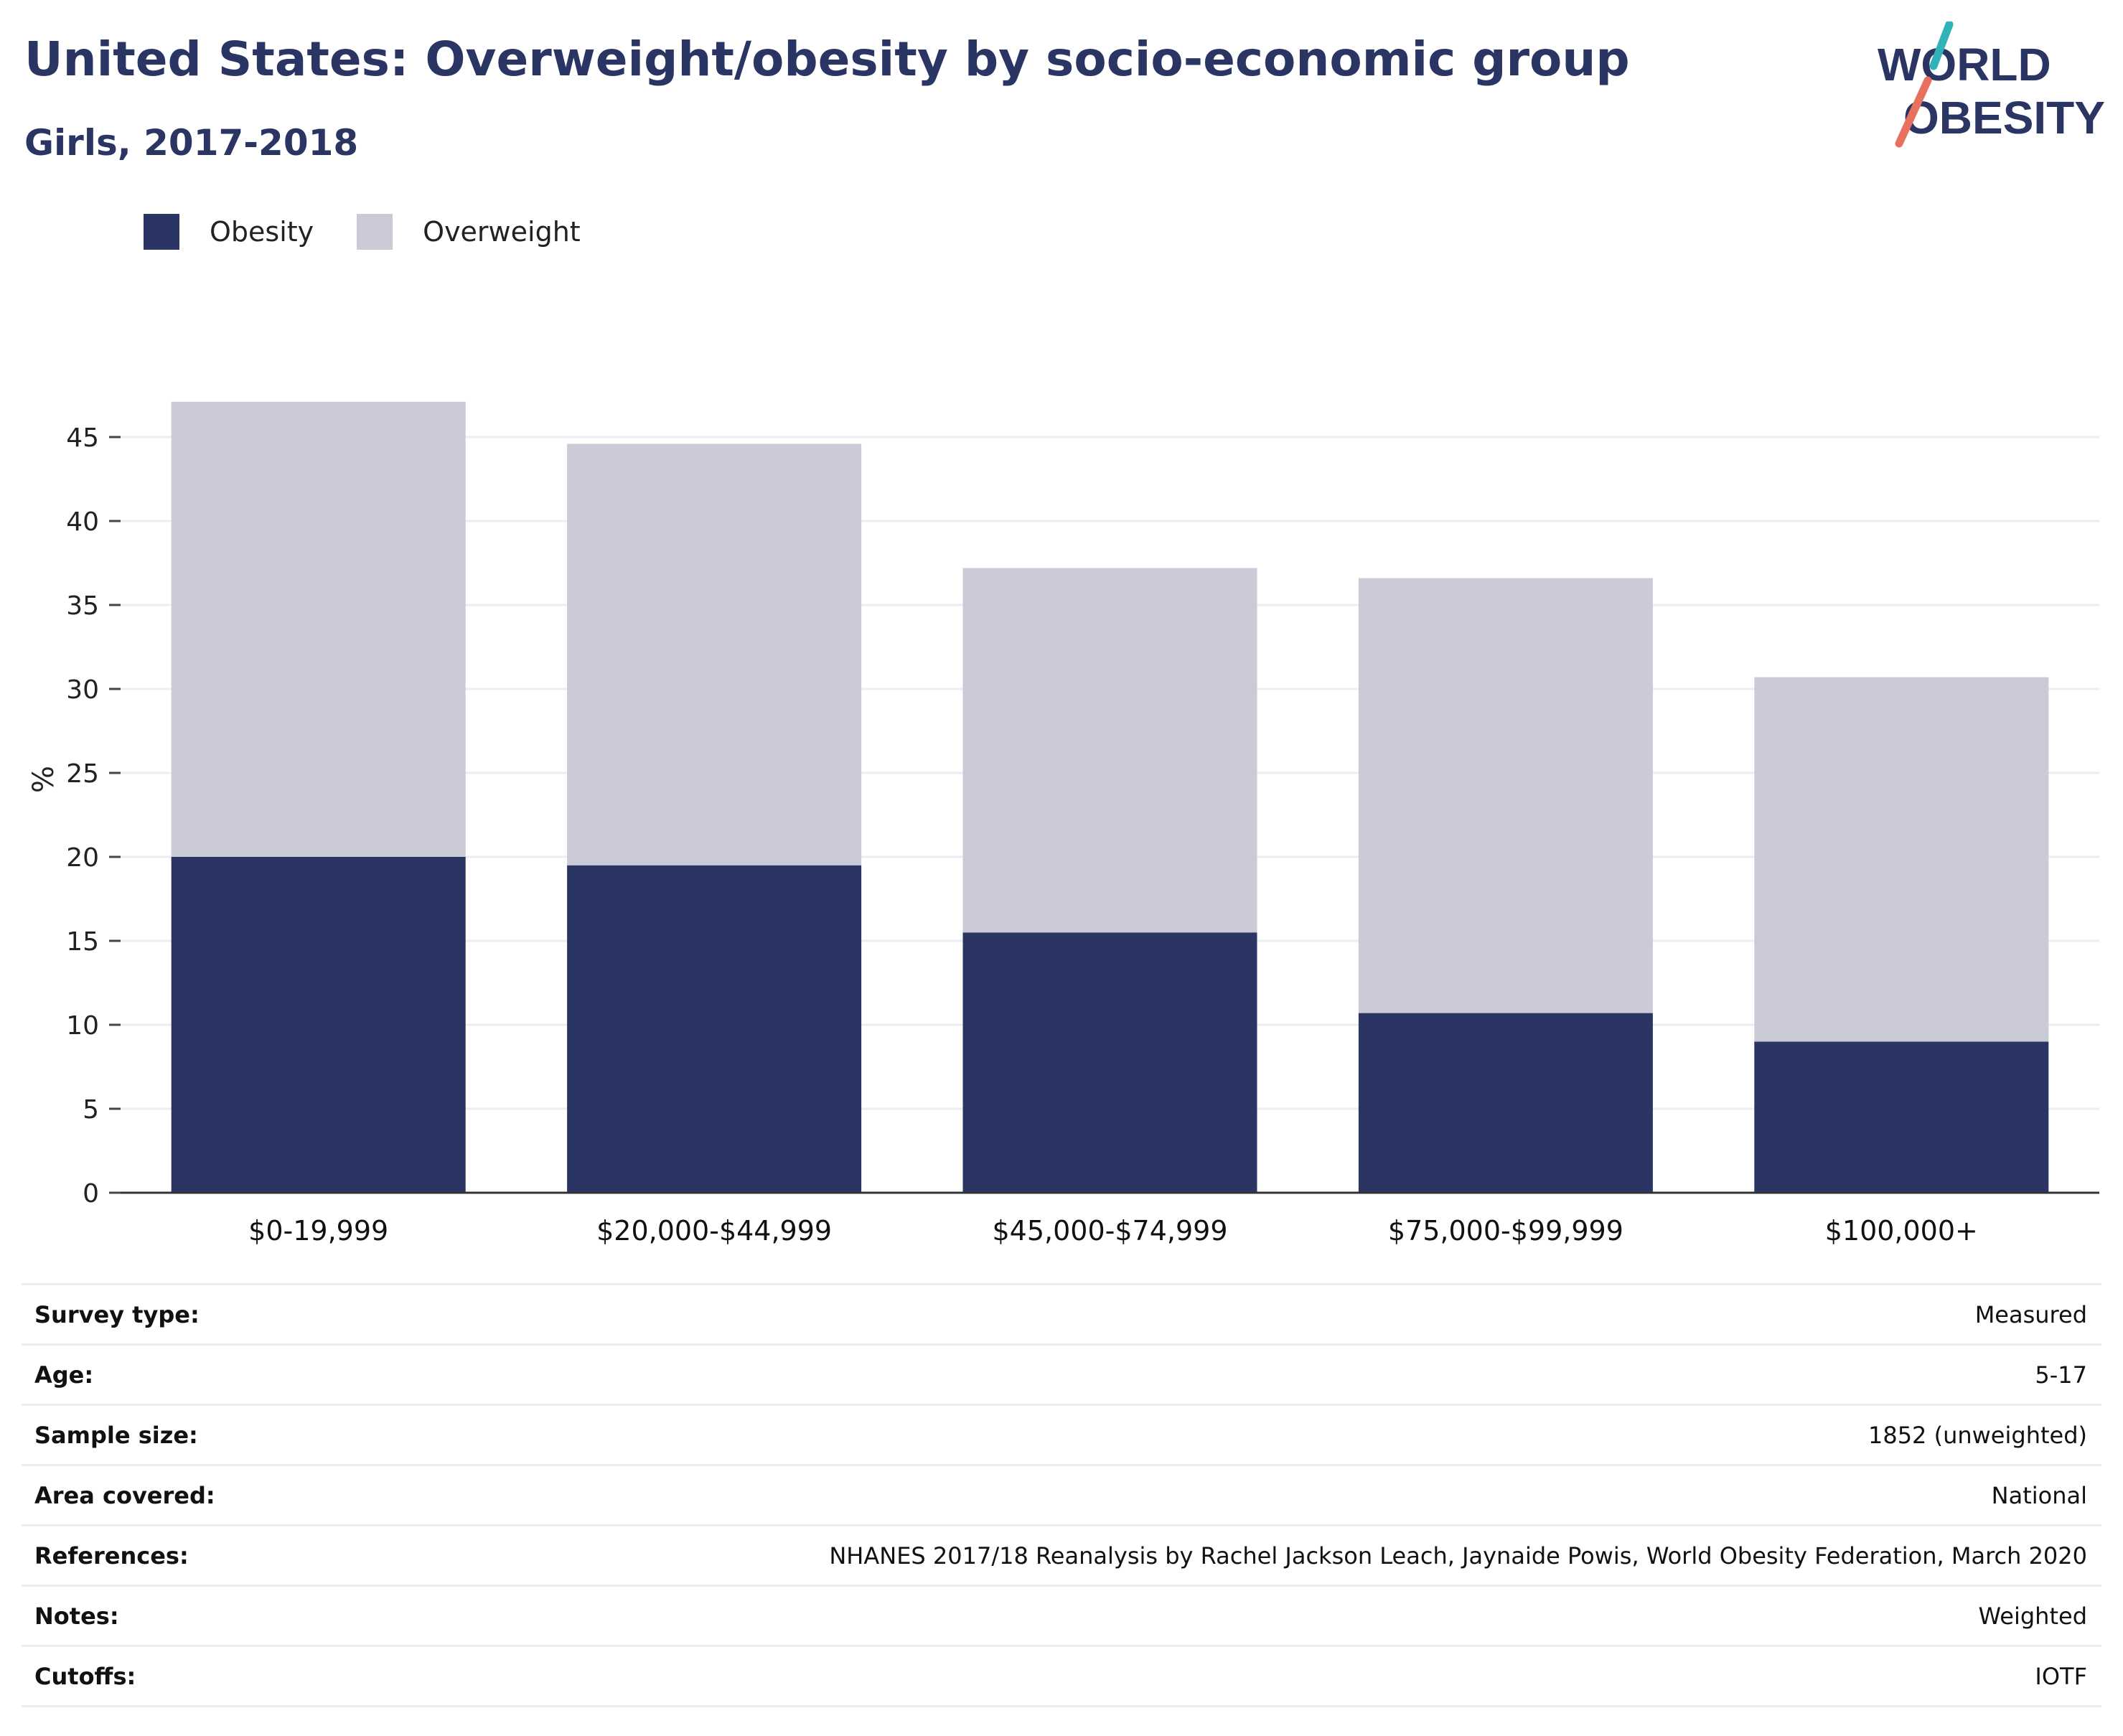  What do you see at coordinates (1206, 1375) in the screenshot?
I see `info-value: 5-17` at bounding box center [1206, 1375].